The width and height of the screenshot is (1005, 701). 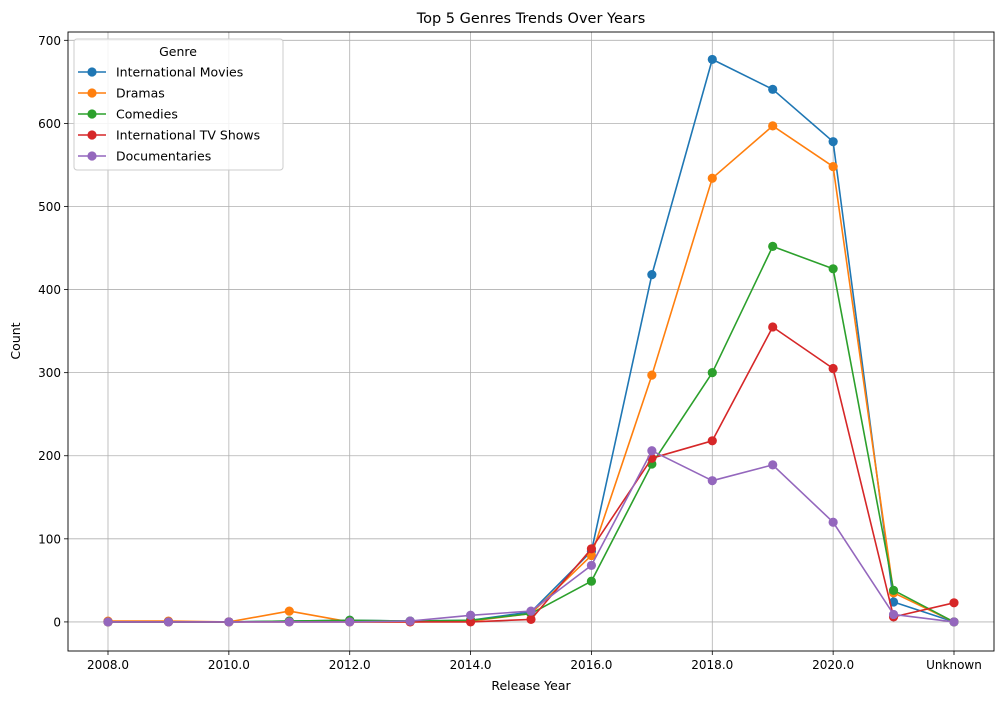 What do you see at coordinates (49, 207) in the screenshot?
I see `y-tick-label: 500` at bounding box center [49, 207].